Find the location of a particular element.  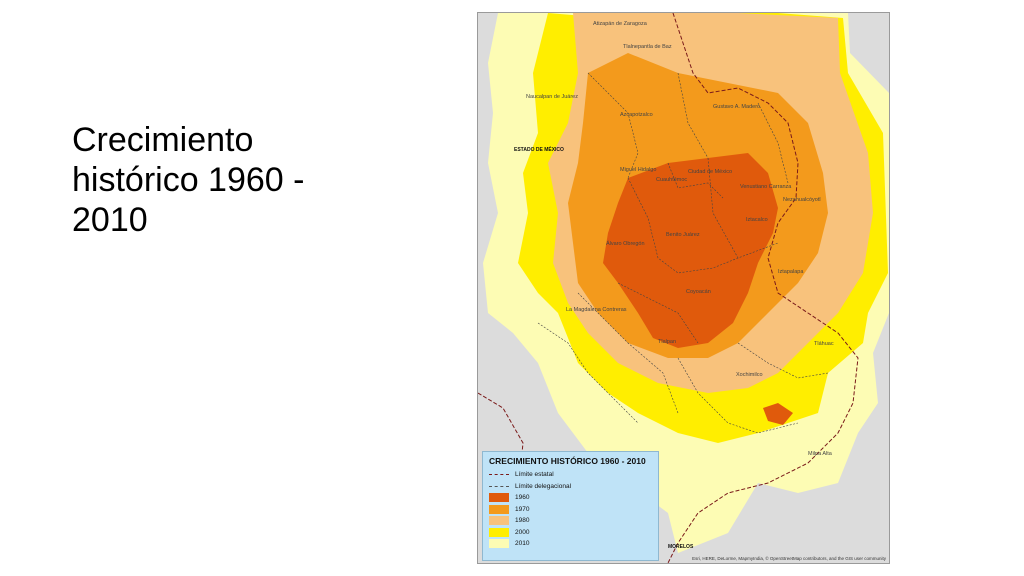

legend-swatch-2000 is located at coordinates (499, 532).